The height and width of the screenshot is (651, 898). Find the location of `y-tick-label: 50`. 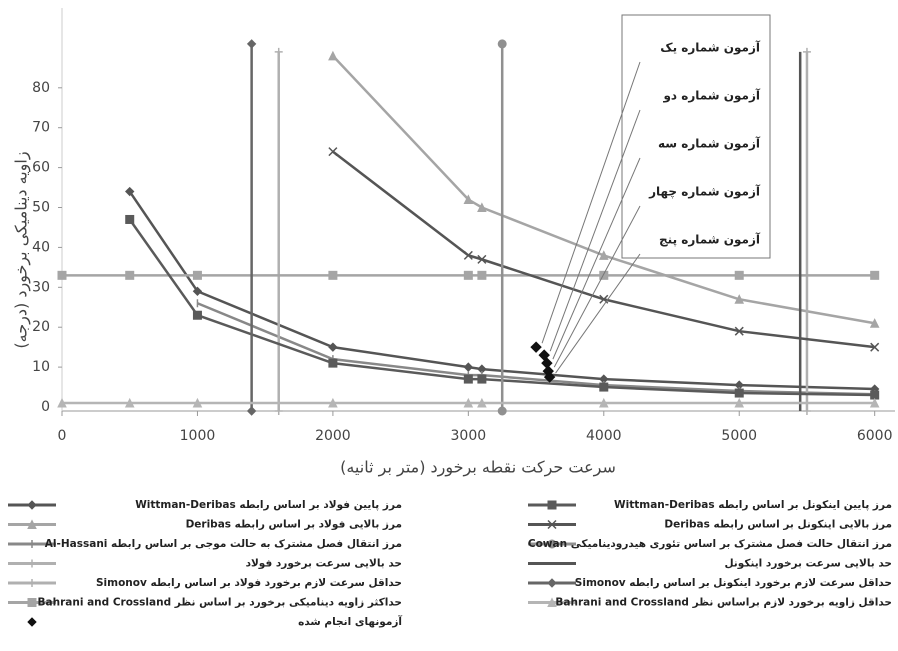

y-tick-label: 50 is located at coordinates (41, 208).